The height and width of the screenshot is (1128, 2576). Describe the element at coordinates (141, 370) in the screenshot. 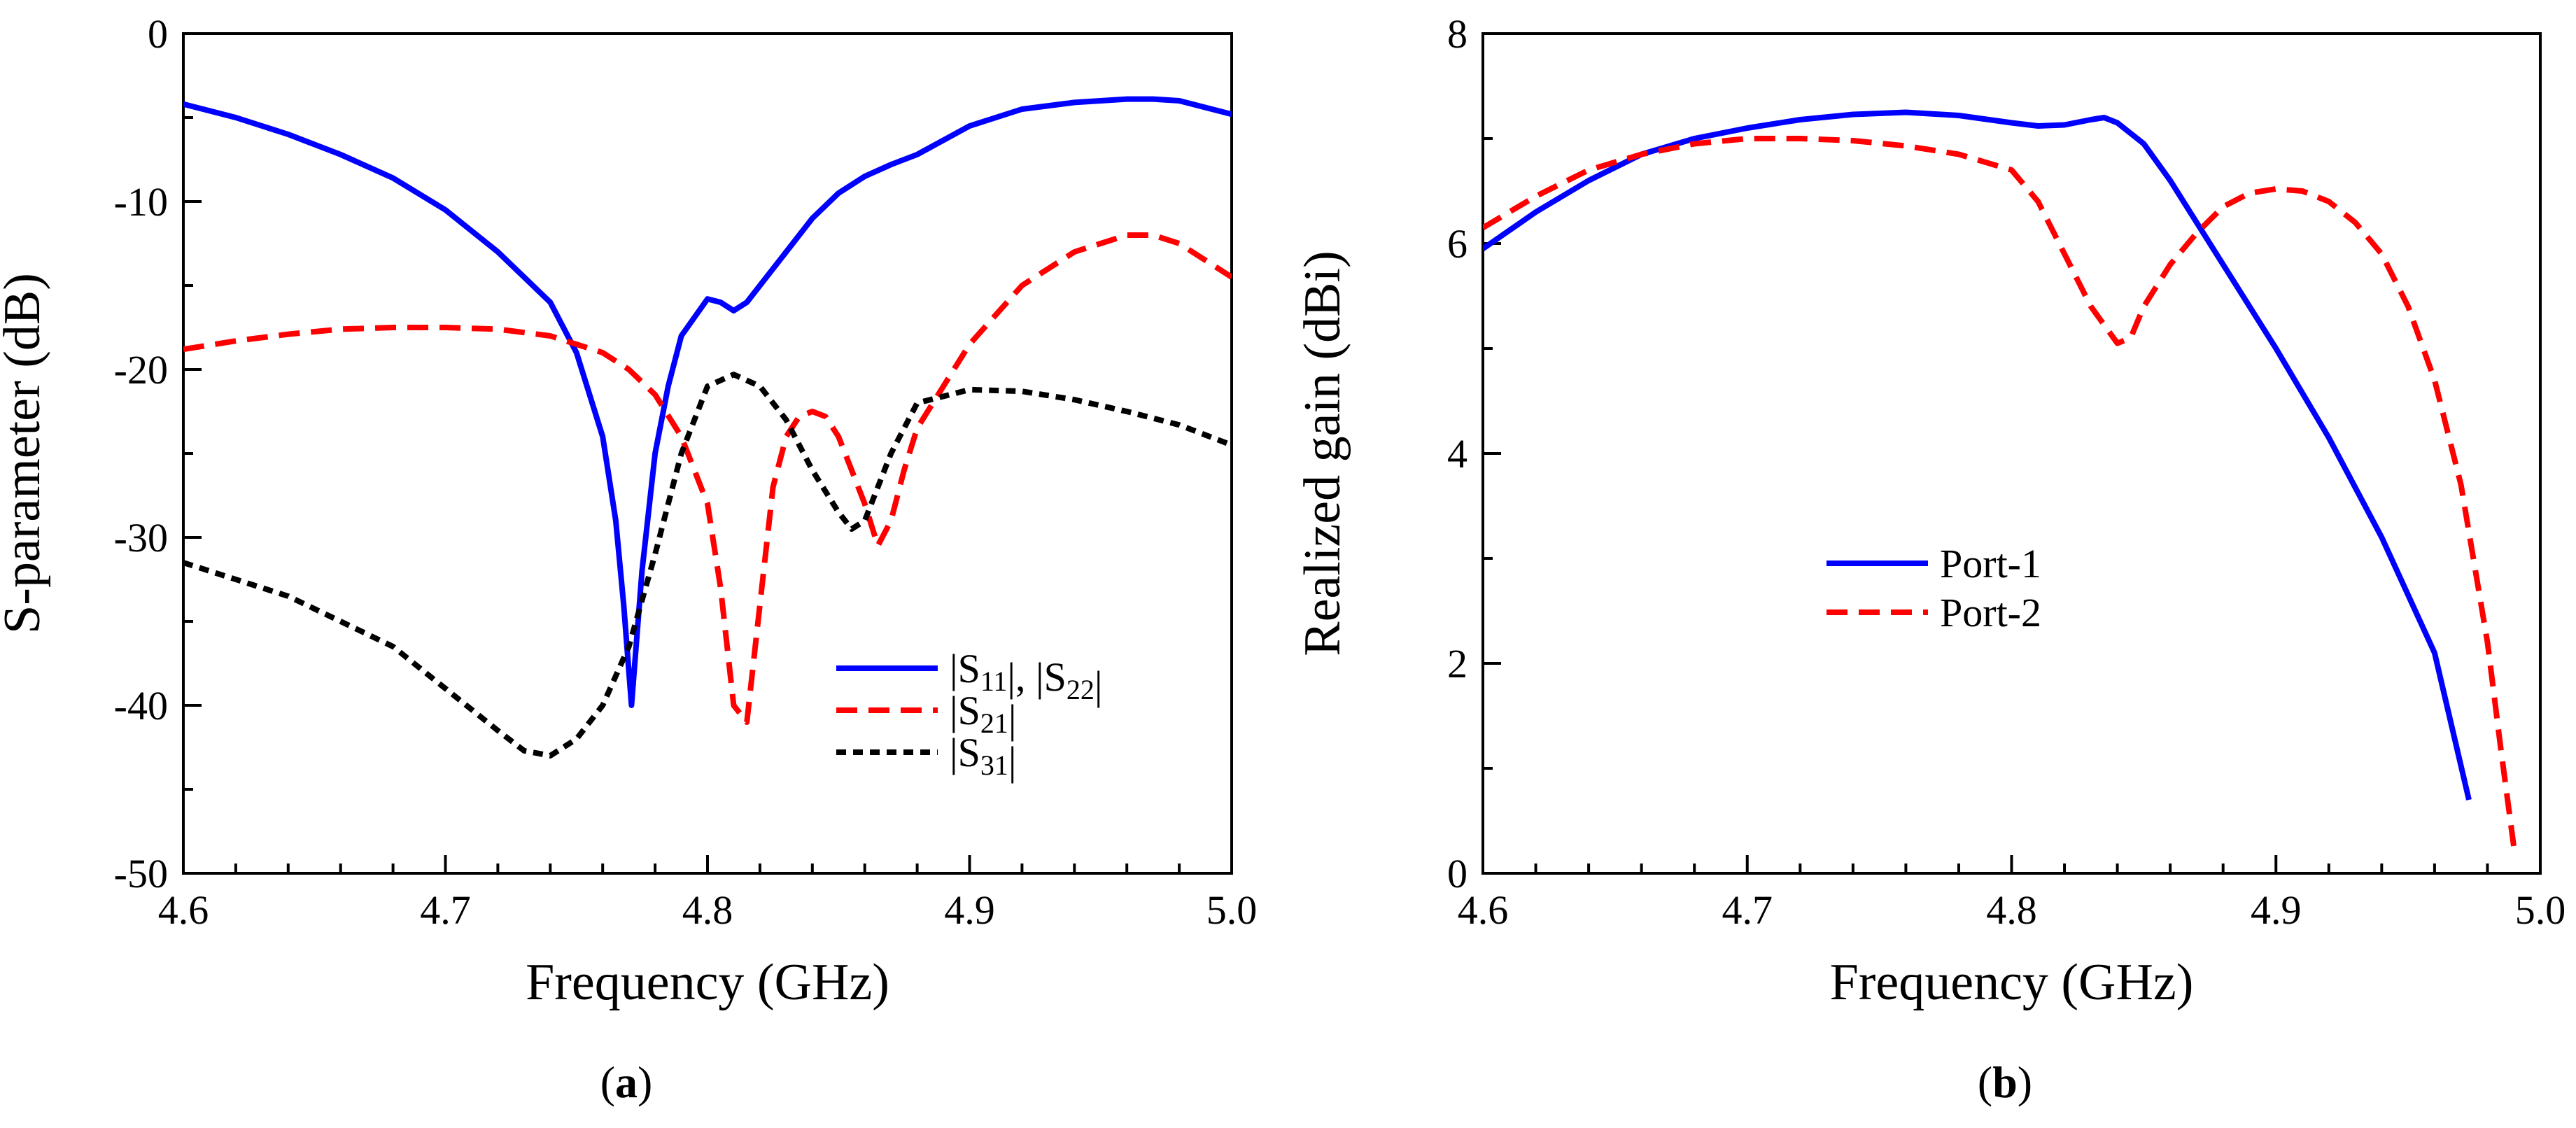

I see `chart-a-y-tick-label: -20` at that location.